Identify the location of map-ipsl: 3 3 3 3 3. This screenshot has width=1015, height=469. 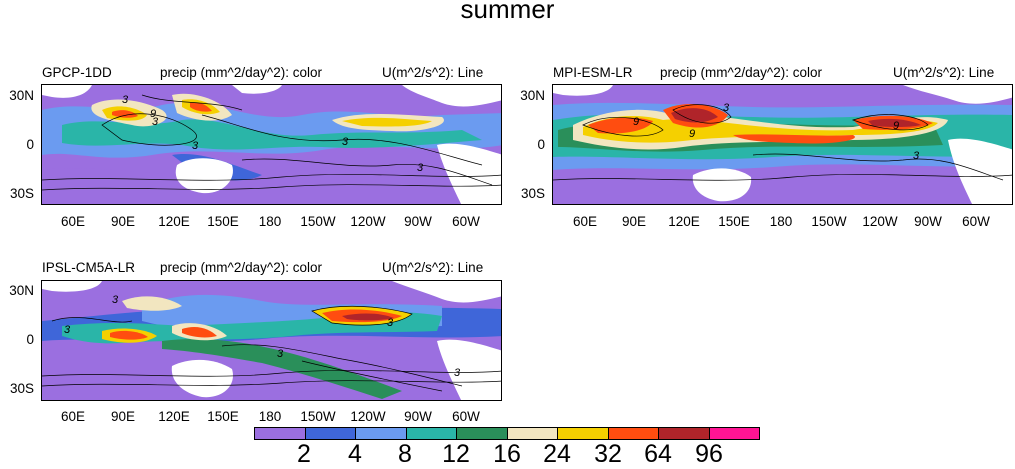
(271, 340).